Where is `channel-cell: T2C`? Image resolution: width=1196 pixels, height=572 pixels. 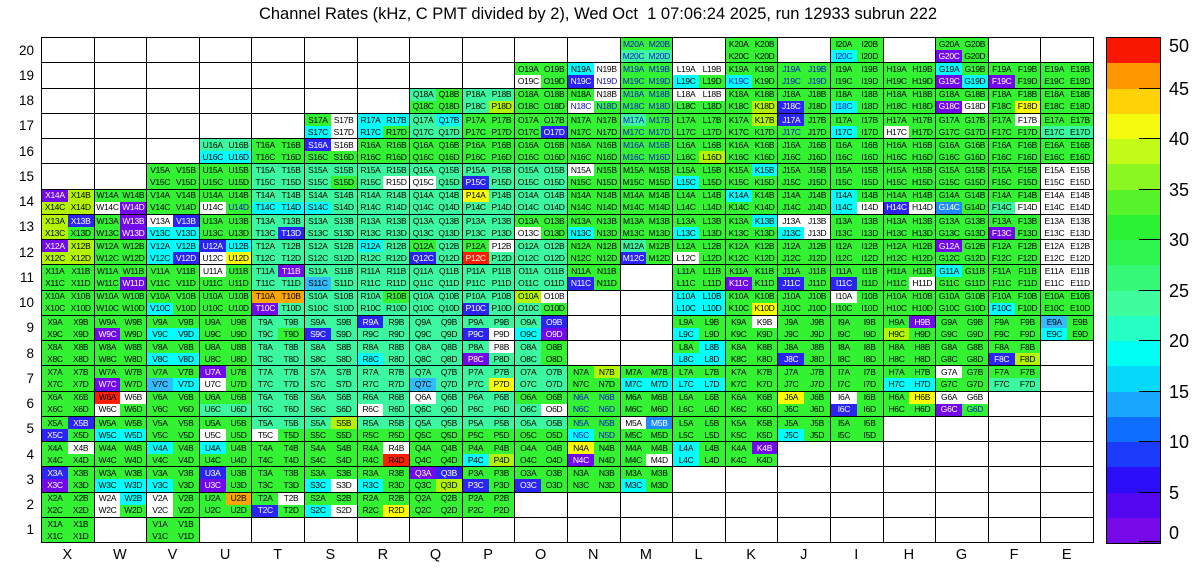
channel-cell: T2C is located at coordinates (265, 510).